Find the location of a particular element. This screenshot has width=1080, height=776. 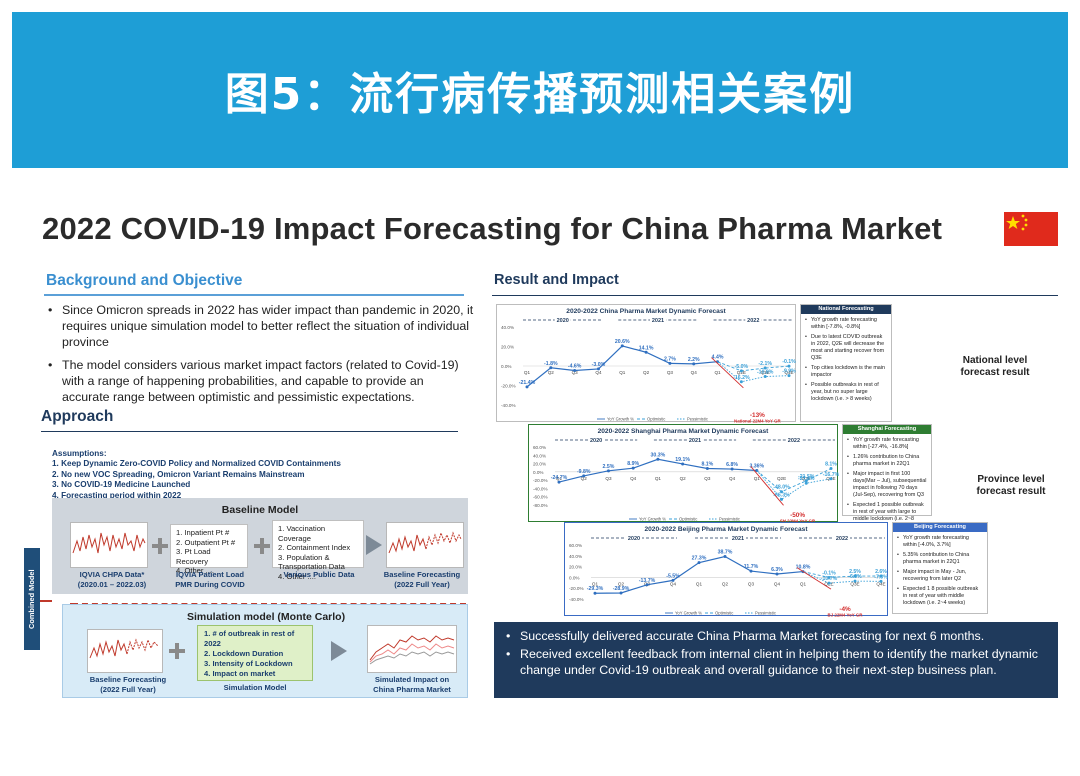

annotation-value: -50% is located at coordinates (797, 515).